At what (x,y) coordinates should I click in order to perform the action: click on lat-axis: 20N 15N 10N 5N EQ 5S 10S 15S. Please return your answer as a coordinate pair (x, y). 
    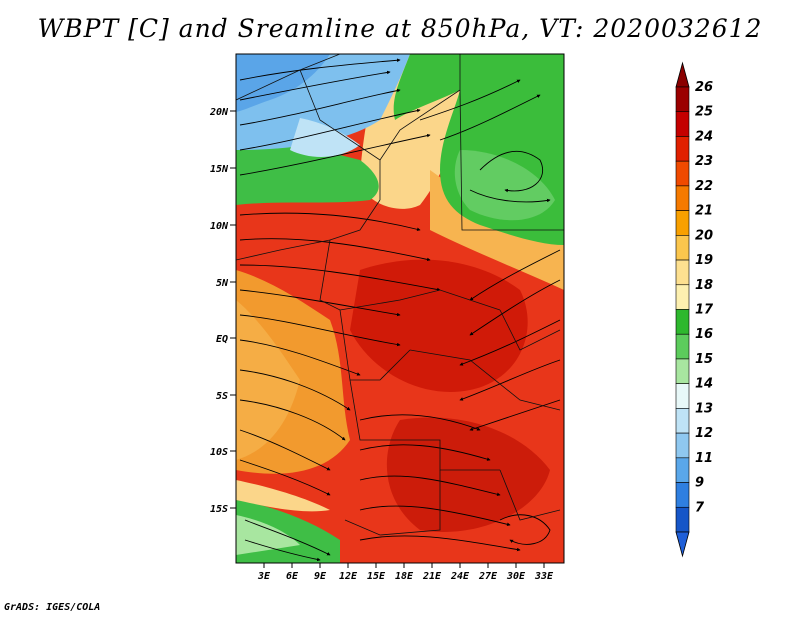
    Looking at the image, I should click on (222, 311).